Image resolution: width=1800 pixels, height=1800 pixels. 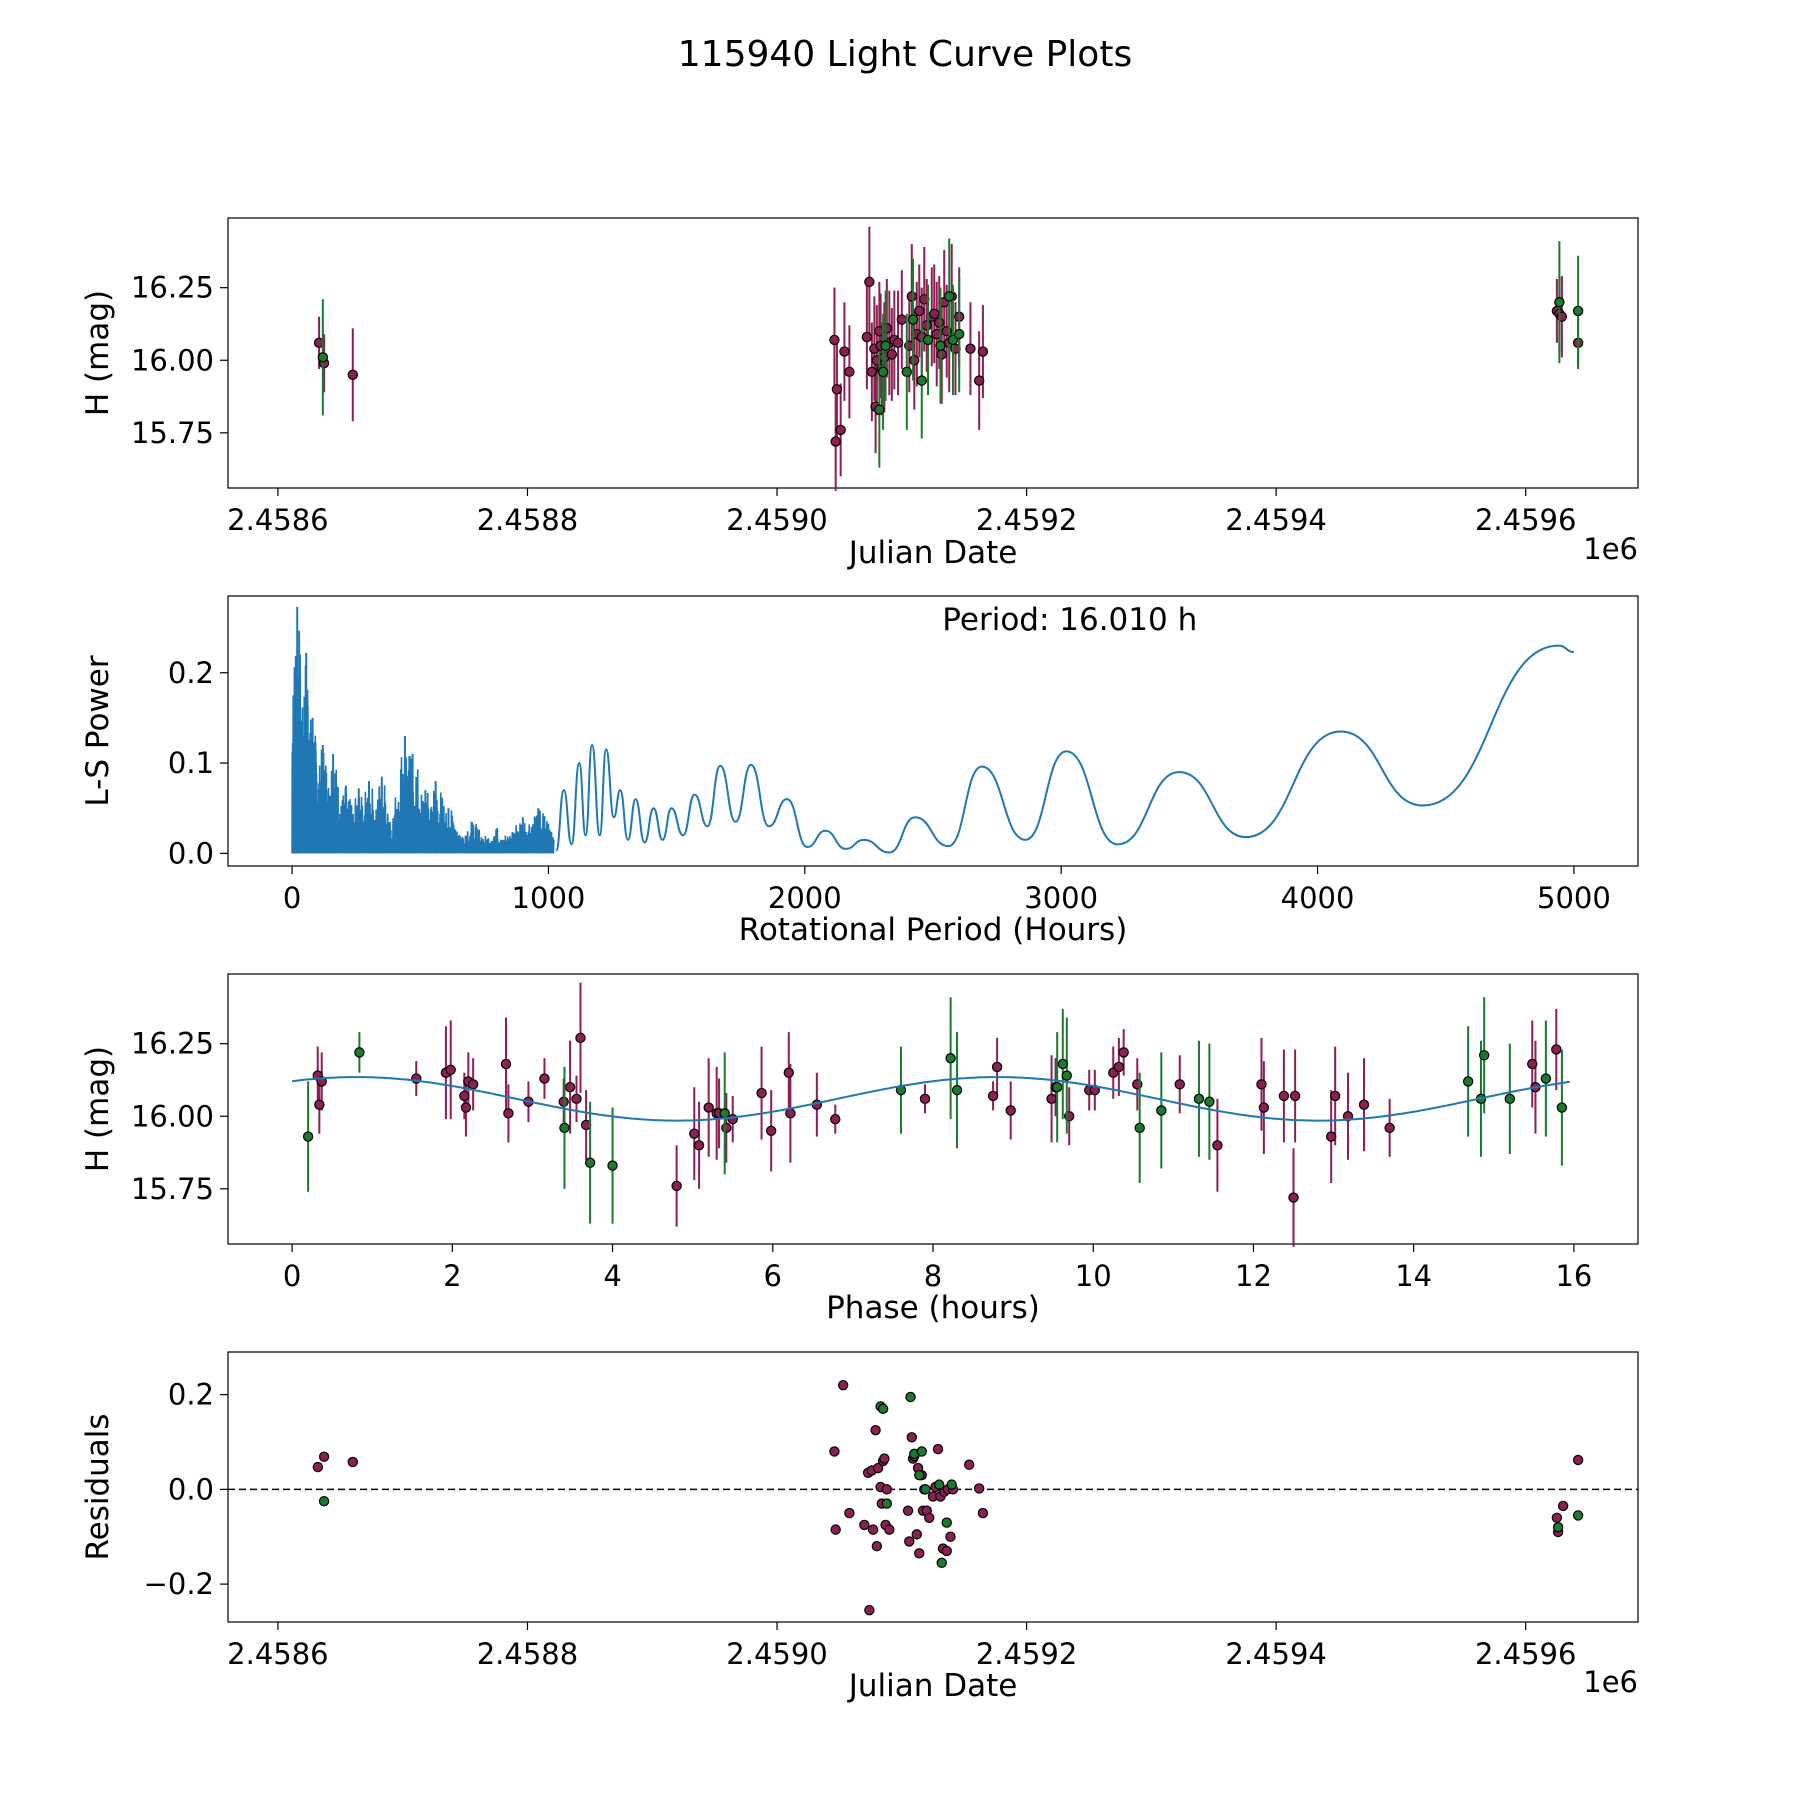 What do you see at coordinates (776, 1654) in the screenshot?
I see `residuals-xtick-label: 2.4590` at bounding box center [776, 1654].